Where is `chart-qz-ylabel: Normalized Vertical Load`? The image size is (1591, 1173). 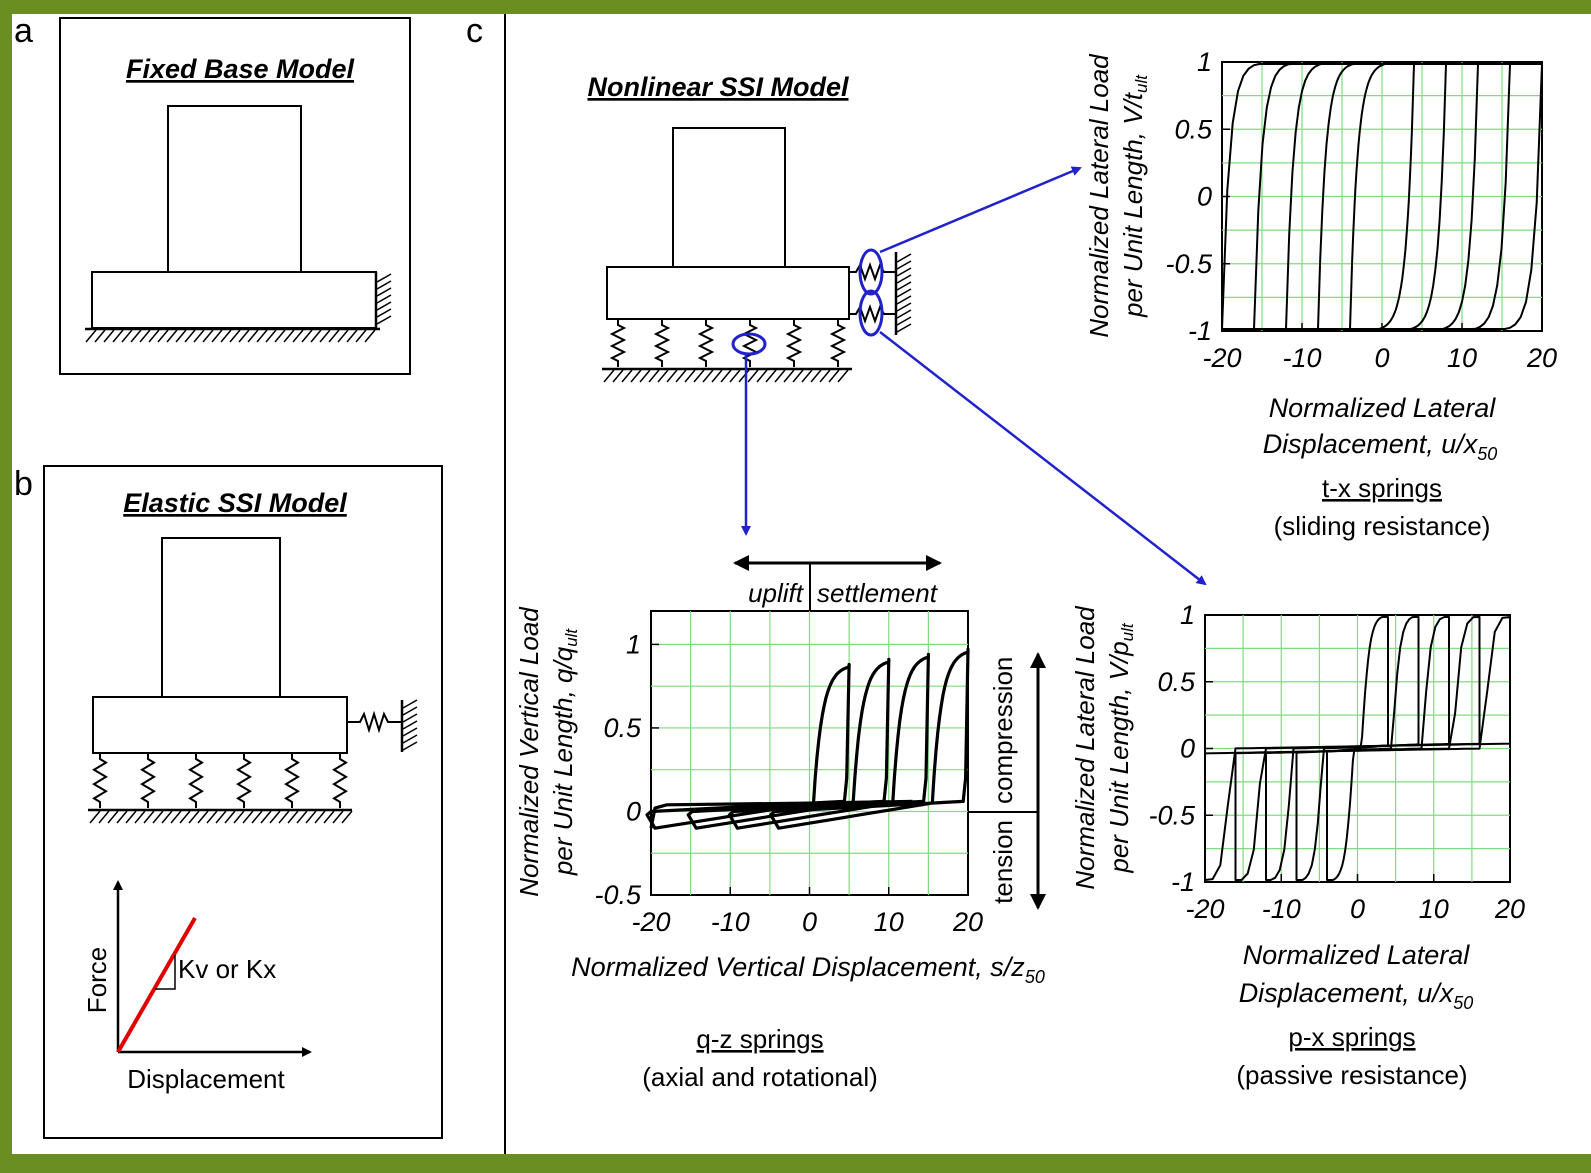
chart-qz-ylabel: Normalized Vertical Load is located at coordinates (529, 751).